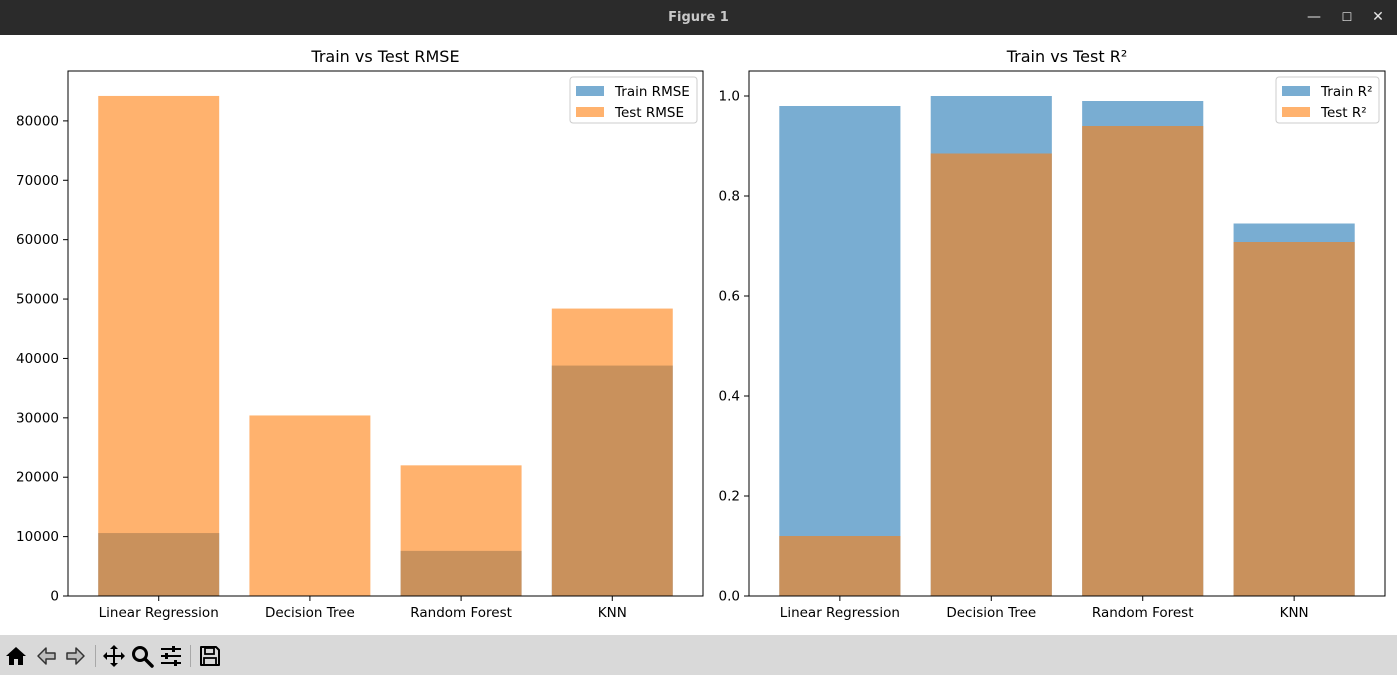 The image size is (1397, 675). I want to click on window-titlebar: Figure 1 — ☐ ✕, so click(698, 17).